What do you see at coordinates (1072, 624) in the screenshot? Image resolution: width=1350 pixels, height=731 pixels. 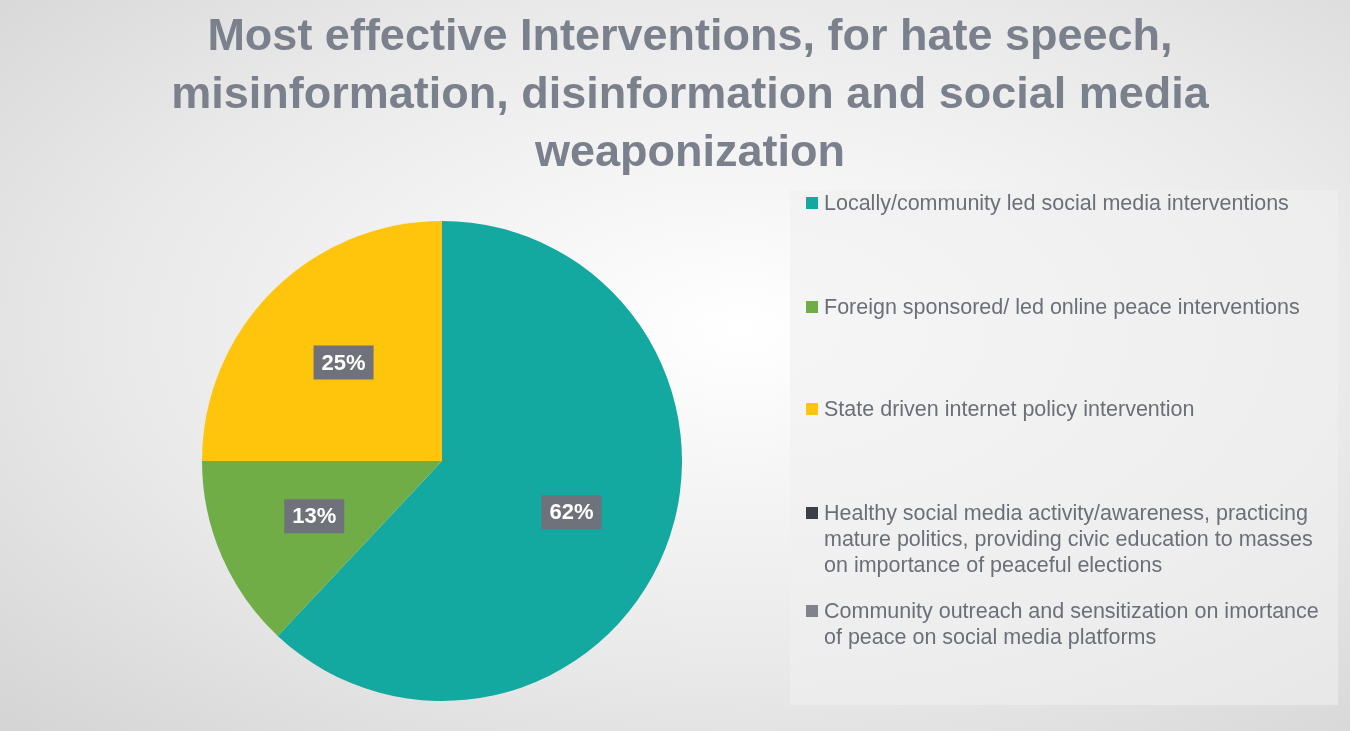 I see `legend-label: Community outreach and sensitization on imortance of peace on social media platforms` at bounding box center [1072, 624].